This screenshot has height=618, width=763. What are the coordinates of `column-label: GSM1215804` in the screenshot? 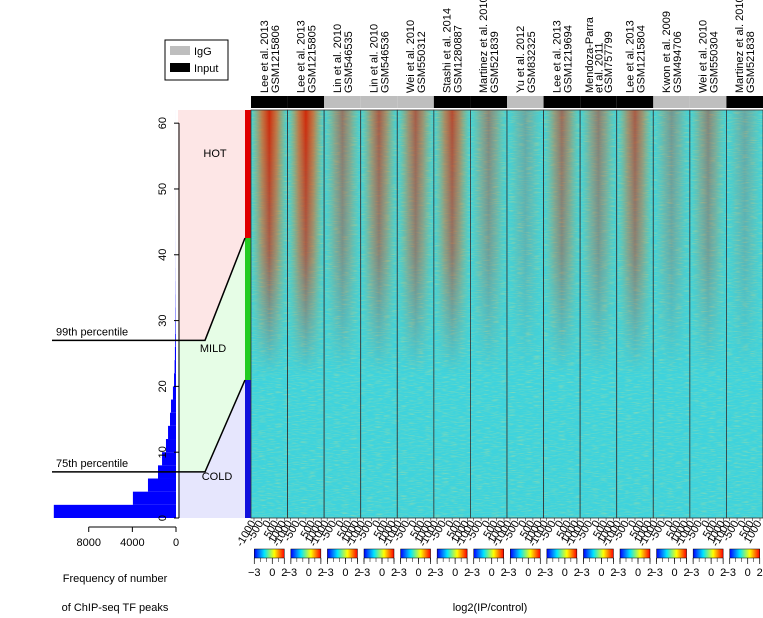 It's located at (642, 59).